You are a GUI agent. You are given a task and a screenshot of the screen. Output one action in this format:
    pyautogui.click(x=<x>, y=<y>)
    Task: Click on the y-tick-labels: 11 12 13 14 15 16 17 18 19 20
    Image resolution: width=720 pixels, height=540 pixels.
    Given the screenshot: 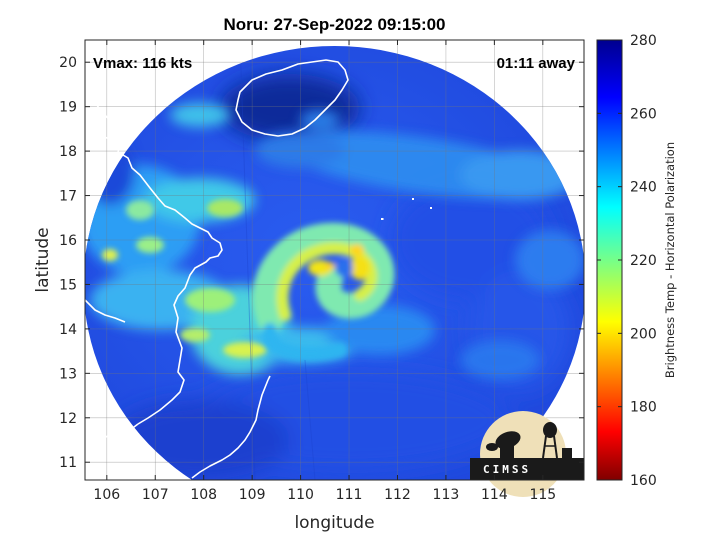 What is the action you would take?
    pyautogui.click(x=68, y=263)
    